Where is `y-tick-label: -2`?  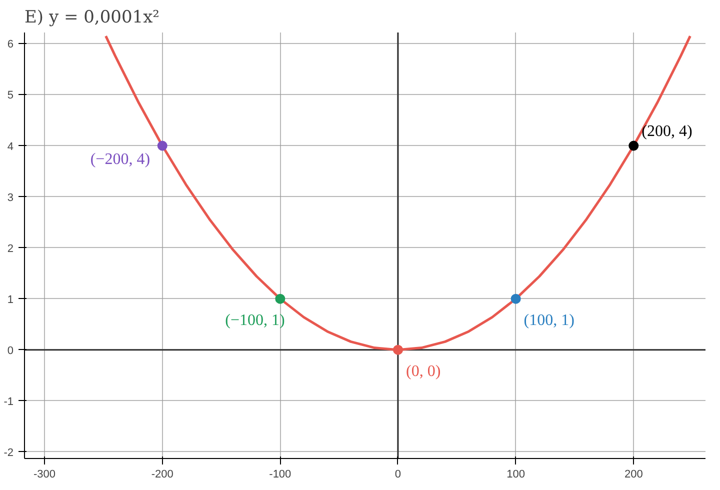 y-tick-label: -2 is located at coordinates (9, 452).